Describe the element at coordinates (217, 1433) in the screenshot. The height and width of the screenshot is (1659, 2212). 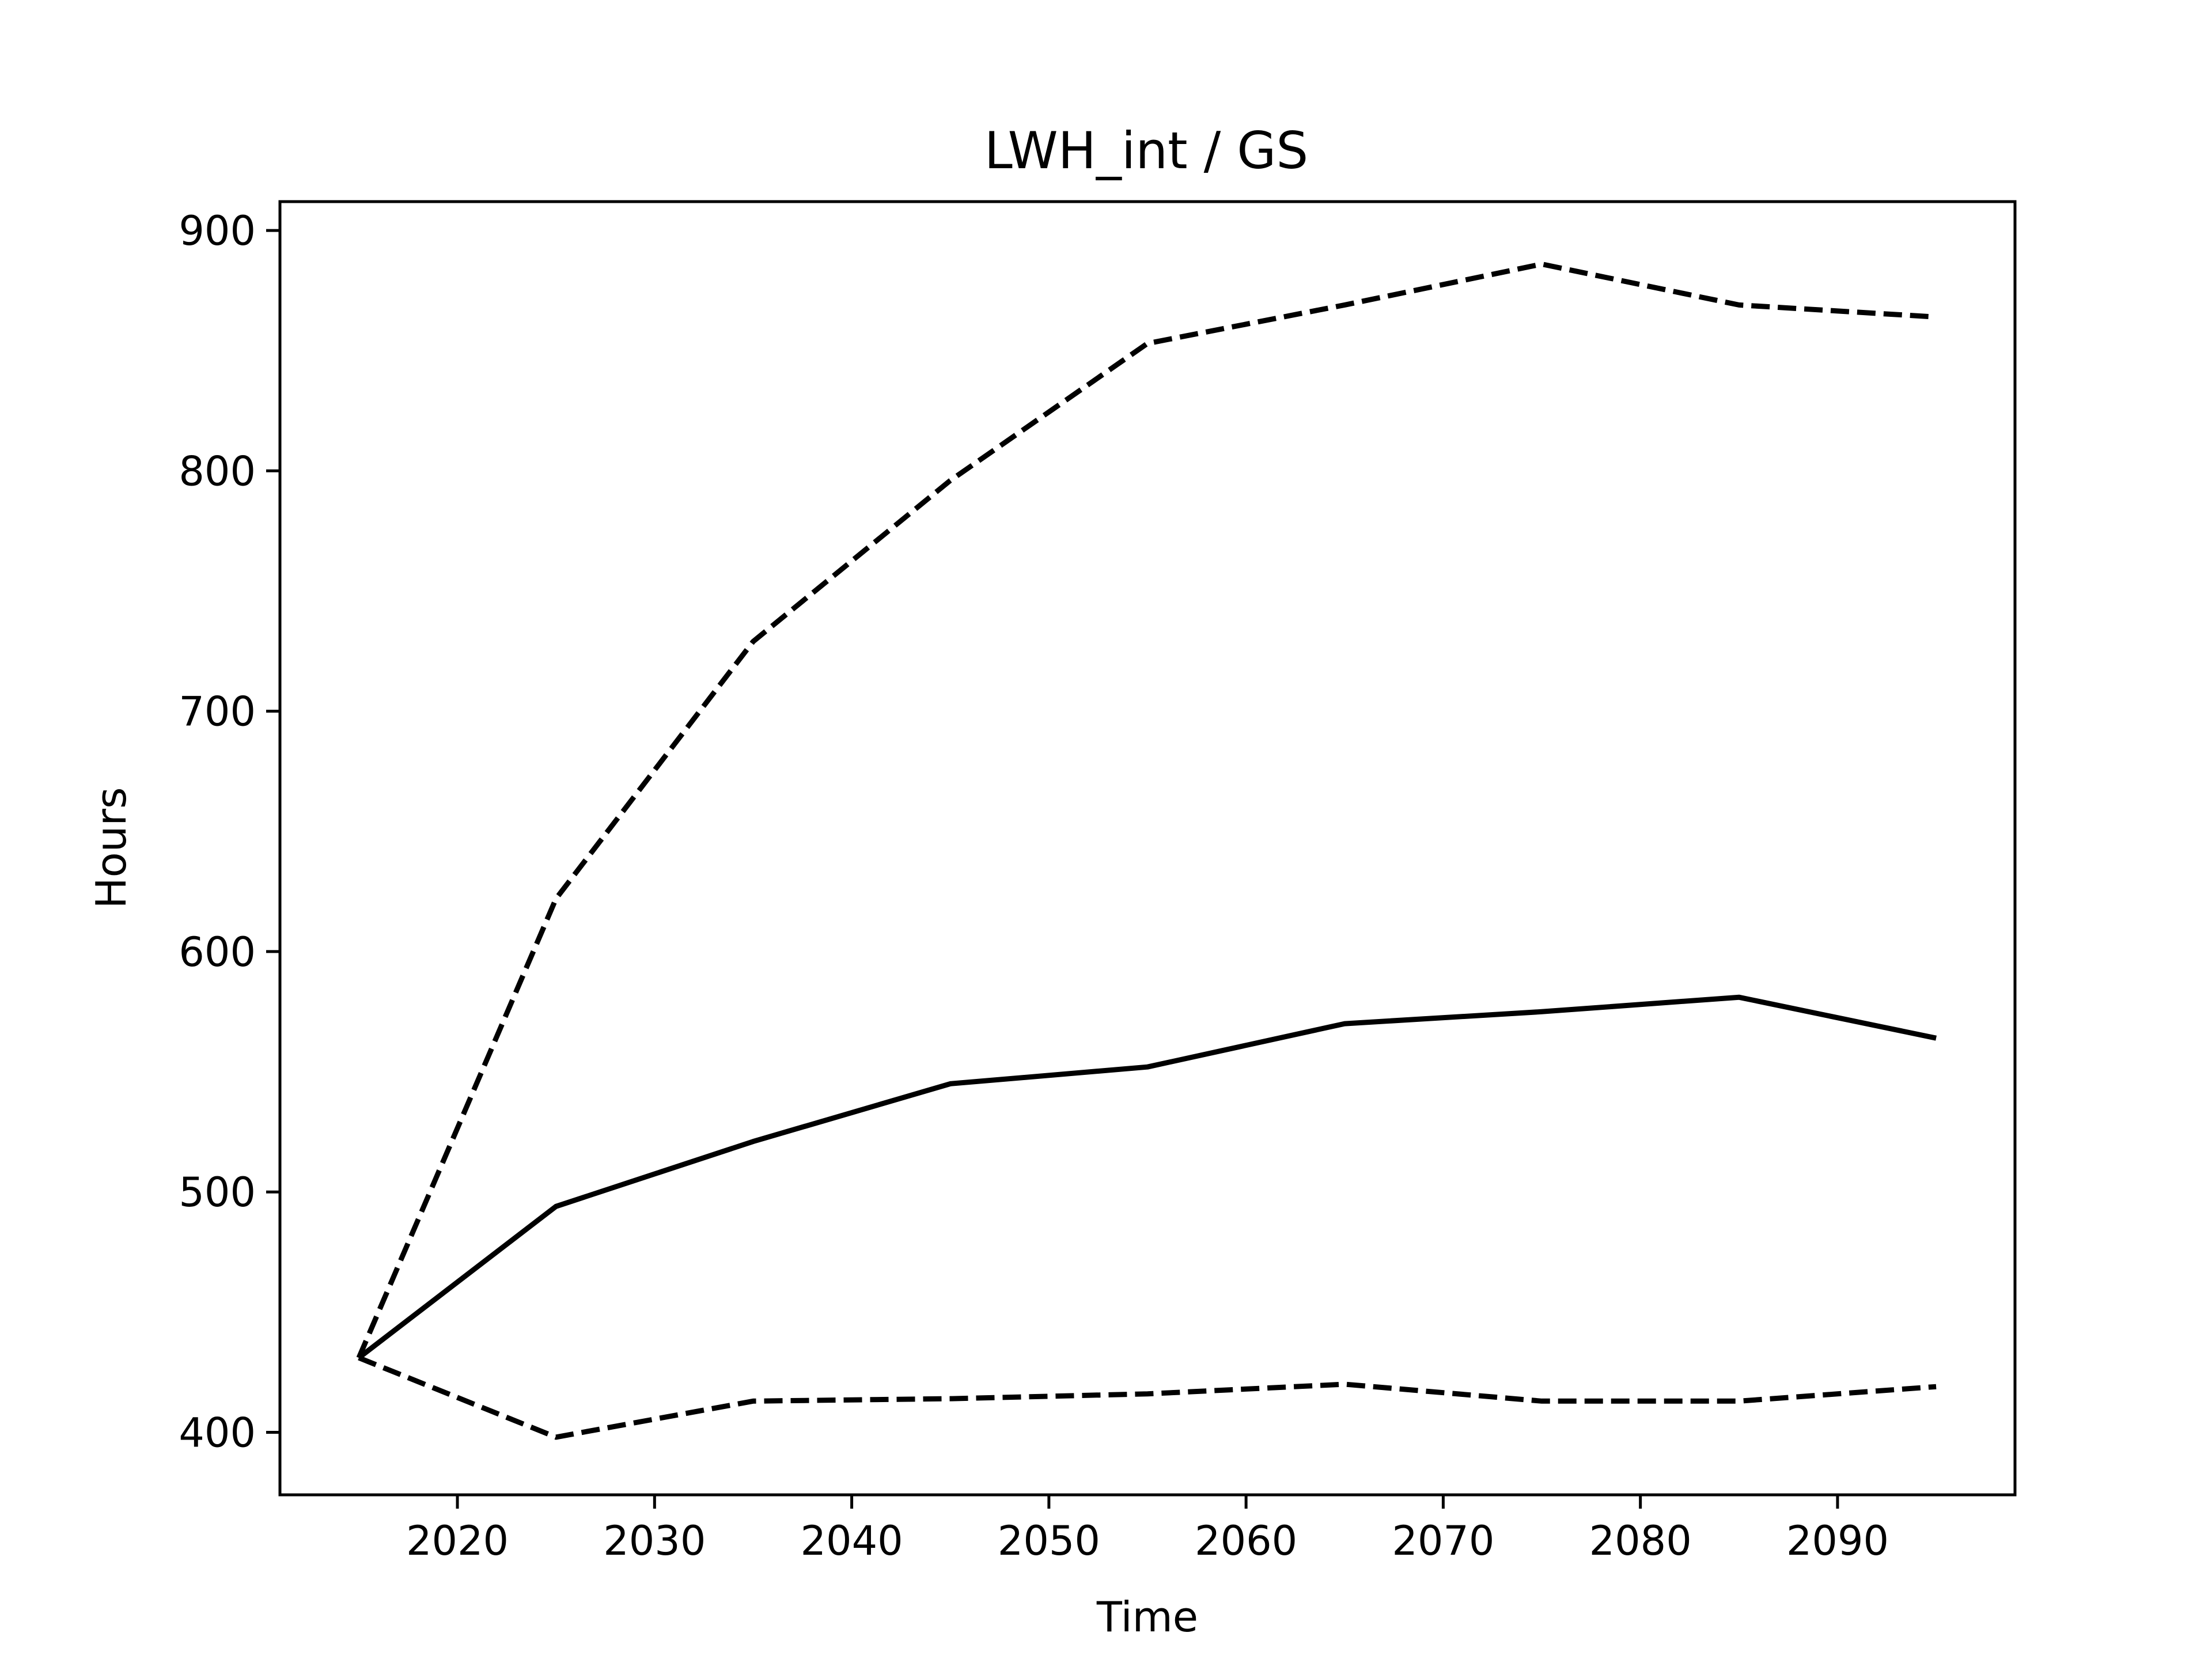
I see `y-tick-label: 400` at that location.